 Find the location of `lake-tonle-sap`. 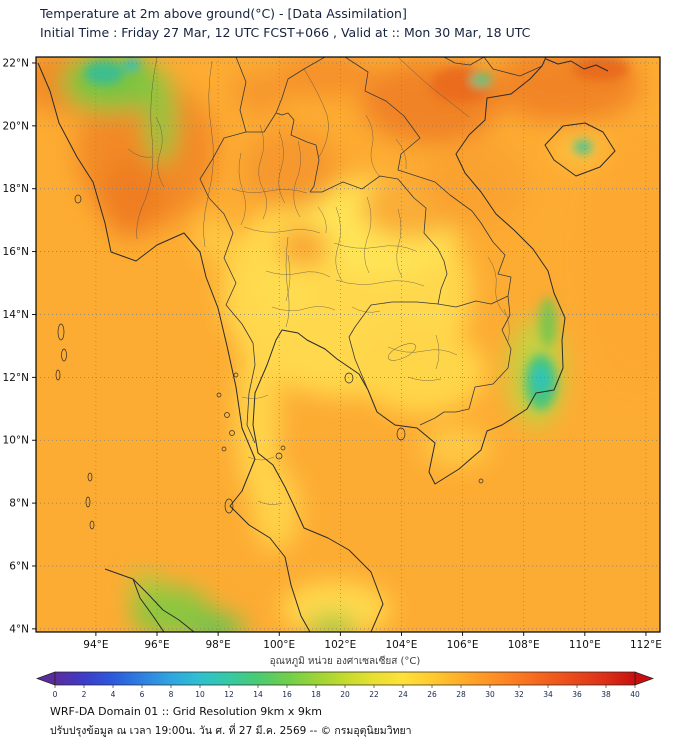

lake-tonle-sap is located at coordinates (402, 352).